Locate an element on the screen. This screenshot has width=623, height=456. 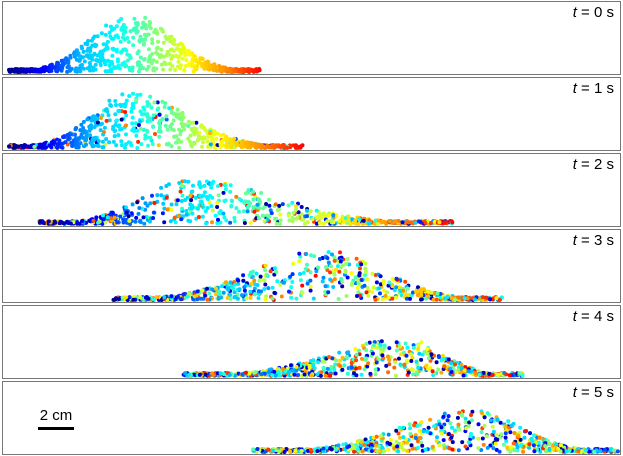
particle-pile-t1 is located at coordinates (156, 120).